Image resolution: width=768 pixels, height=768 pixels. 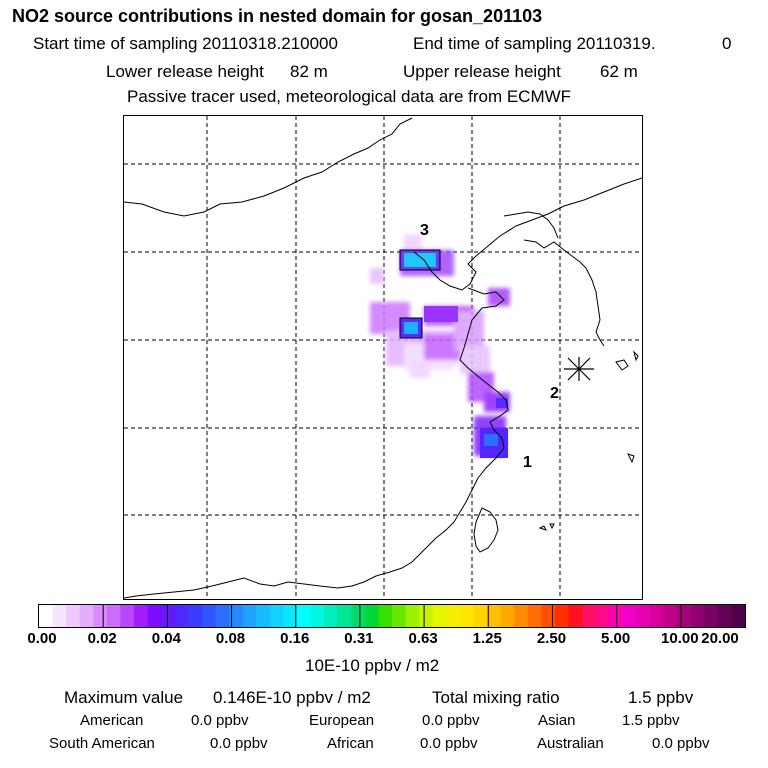 What do you see at coordinates (619, 71) in the screenshot?
I see `upper-height-value: 62 m` at bounding box center [619, 71].